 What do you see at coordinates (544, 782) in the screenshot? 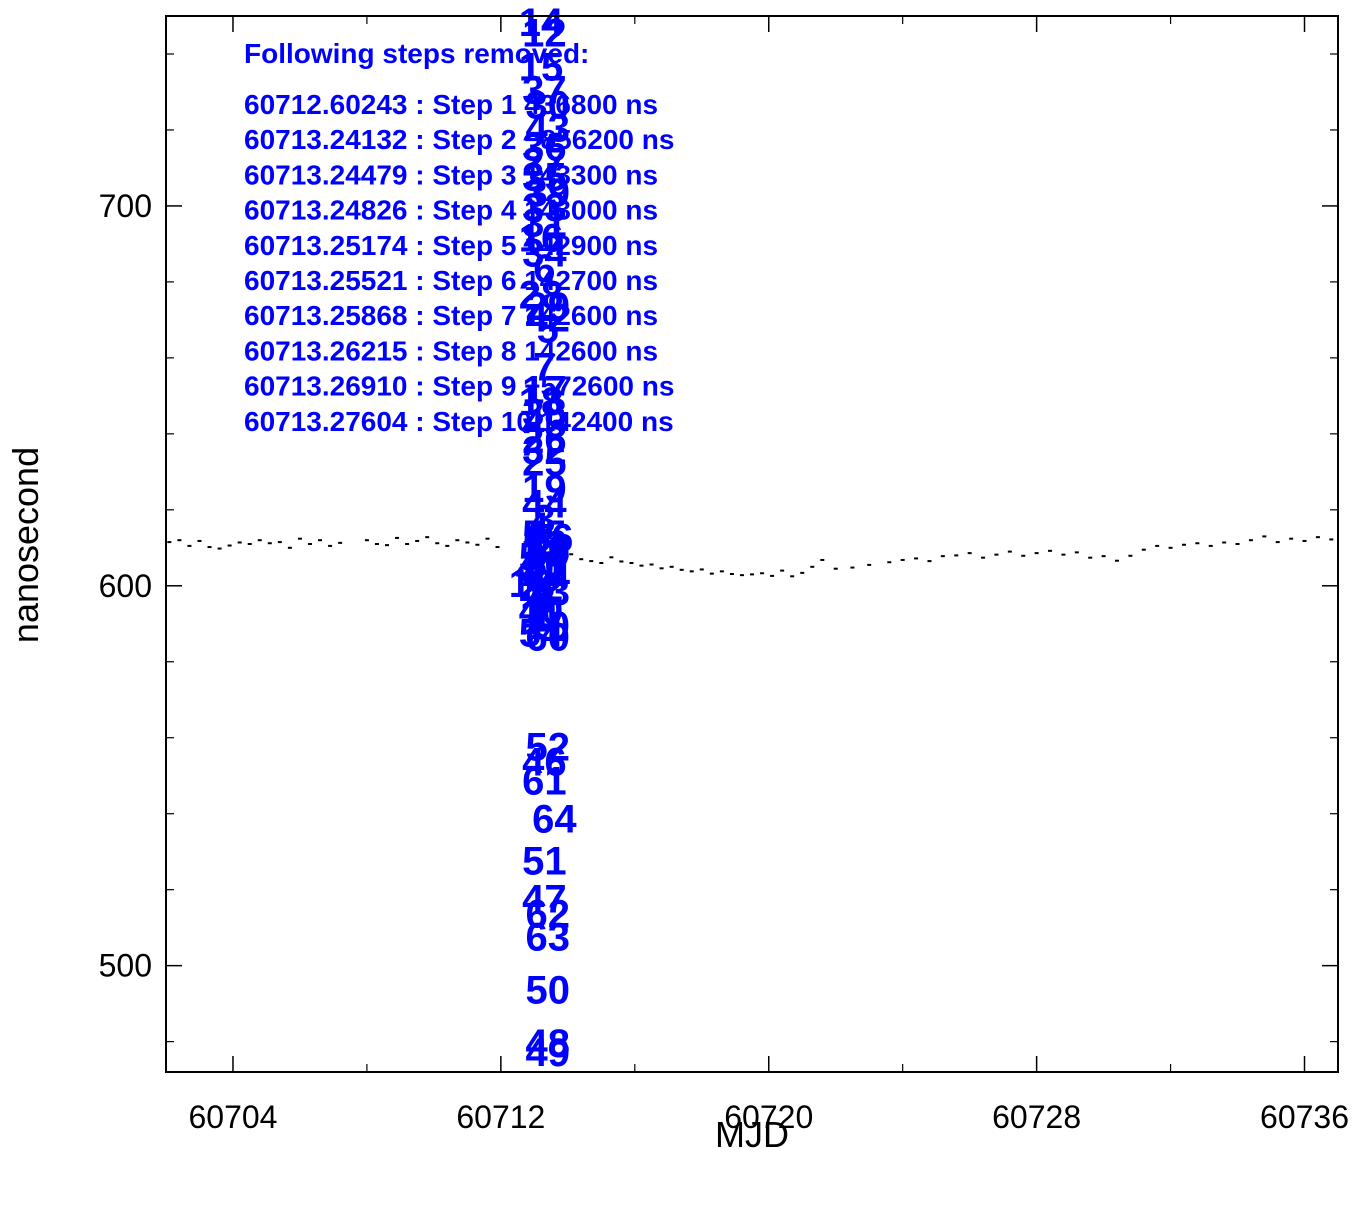
I see `step-marker-label: 61` at bounding box center [544, 782].